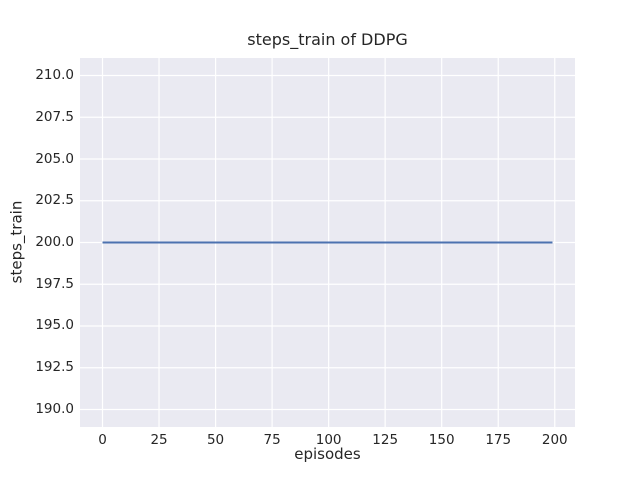 The width and height of the screenshot is (640, 480). I want to click on x-tick-label: 75, so click(272, 440).